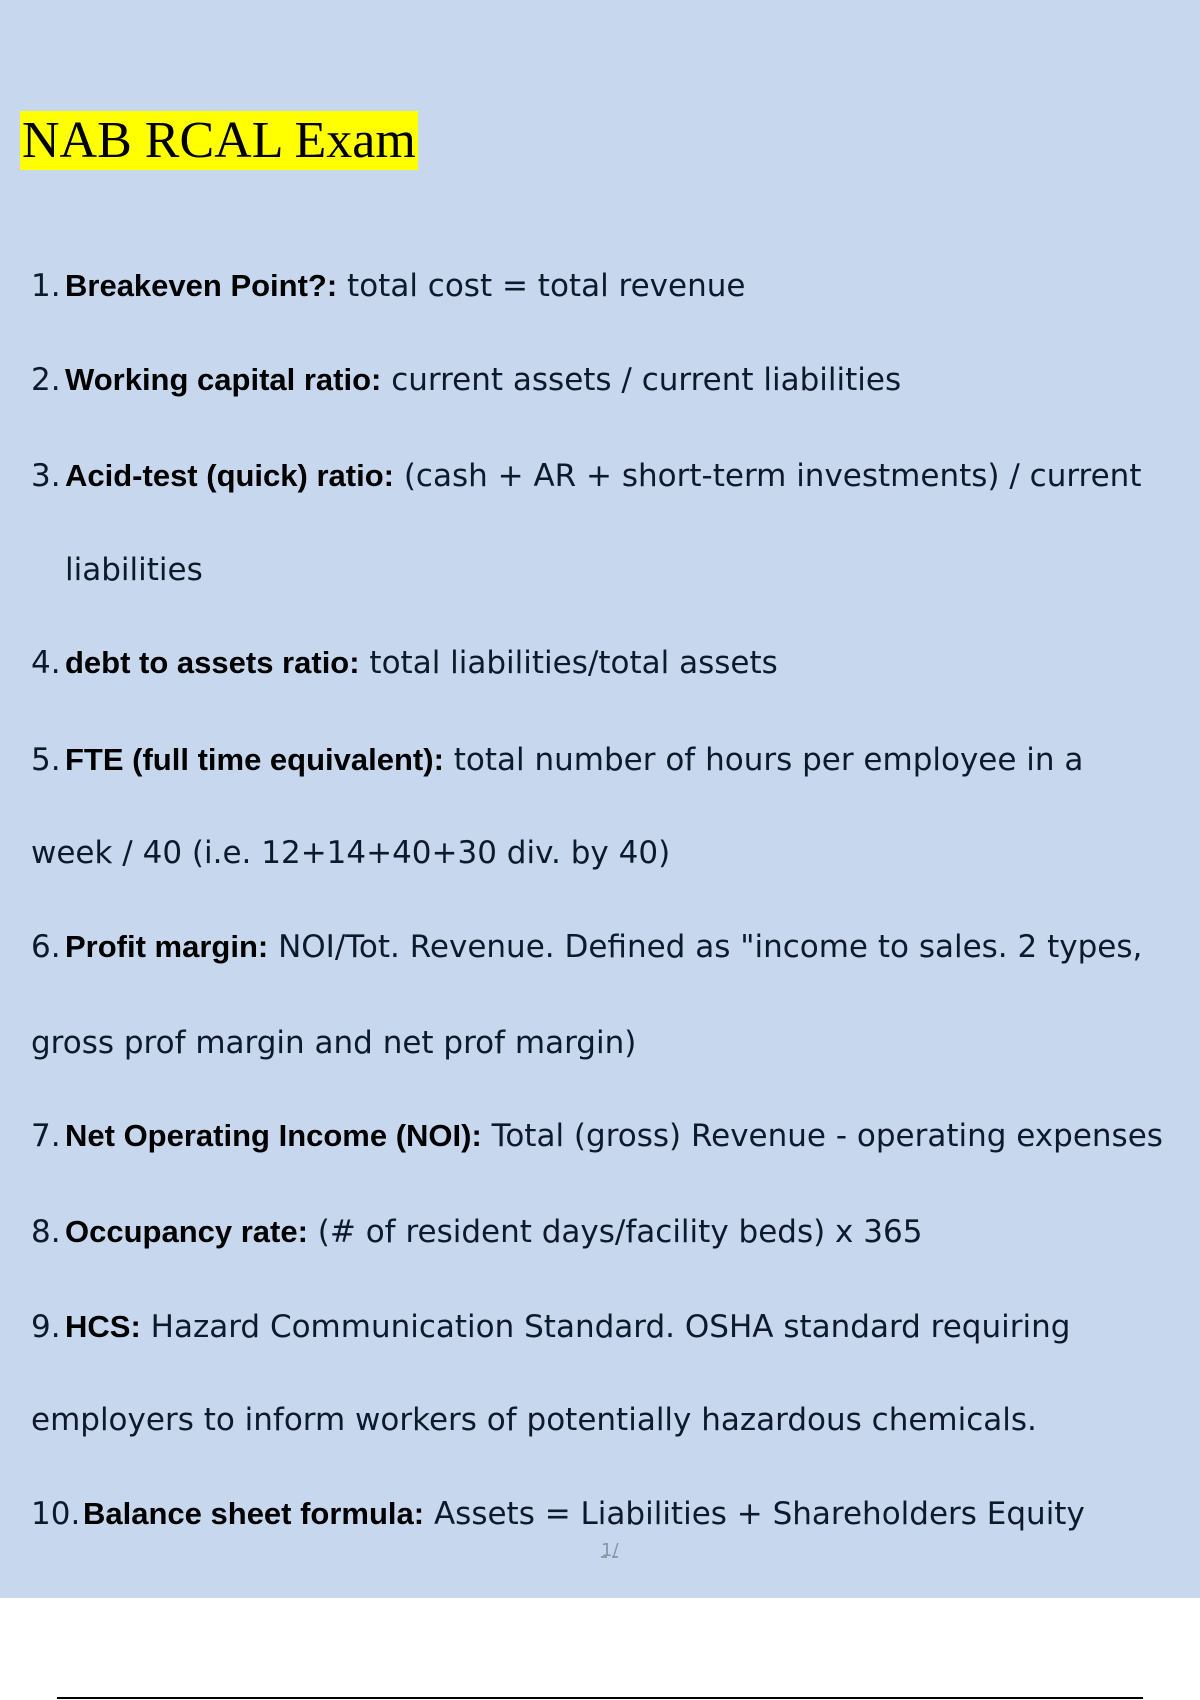 The height and width of the screenshot is (1700, 1200). What do you see at coordinates (334, 1043) in the screenshot?
I see `list-item-6-continuation: gross prof margin and net prof margin)` at bounding box center [334, 1043].